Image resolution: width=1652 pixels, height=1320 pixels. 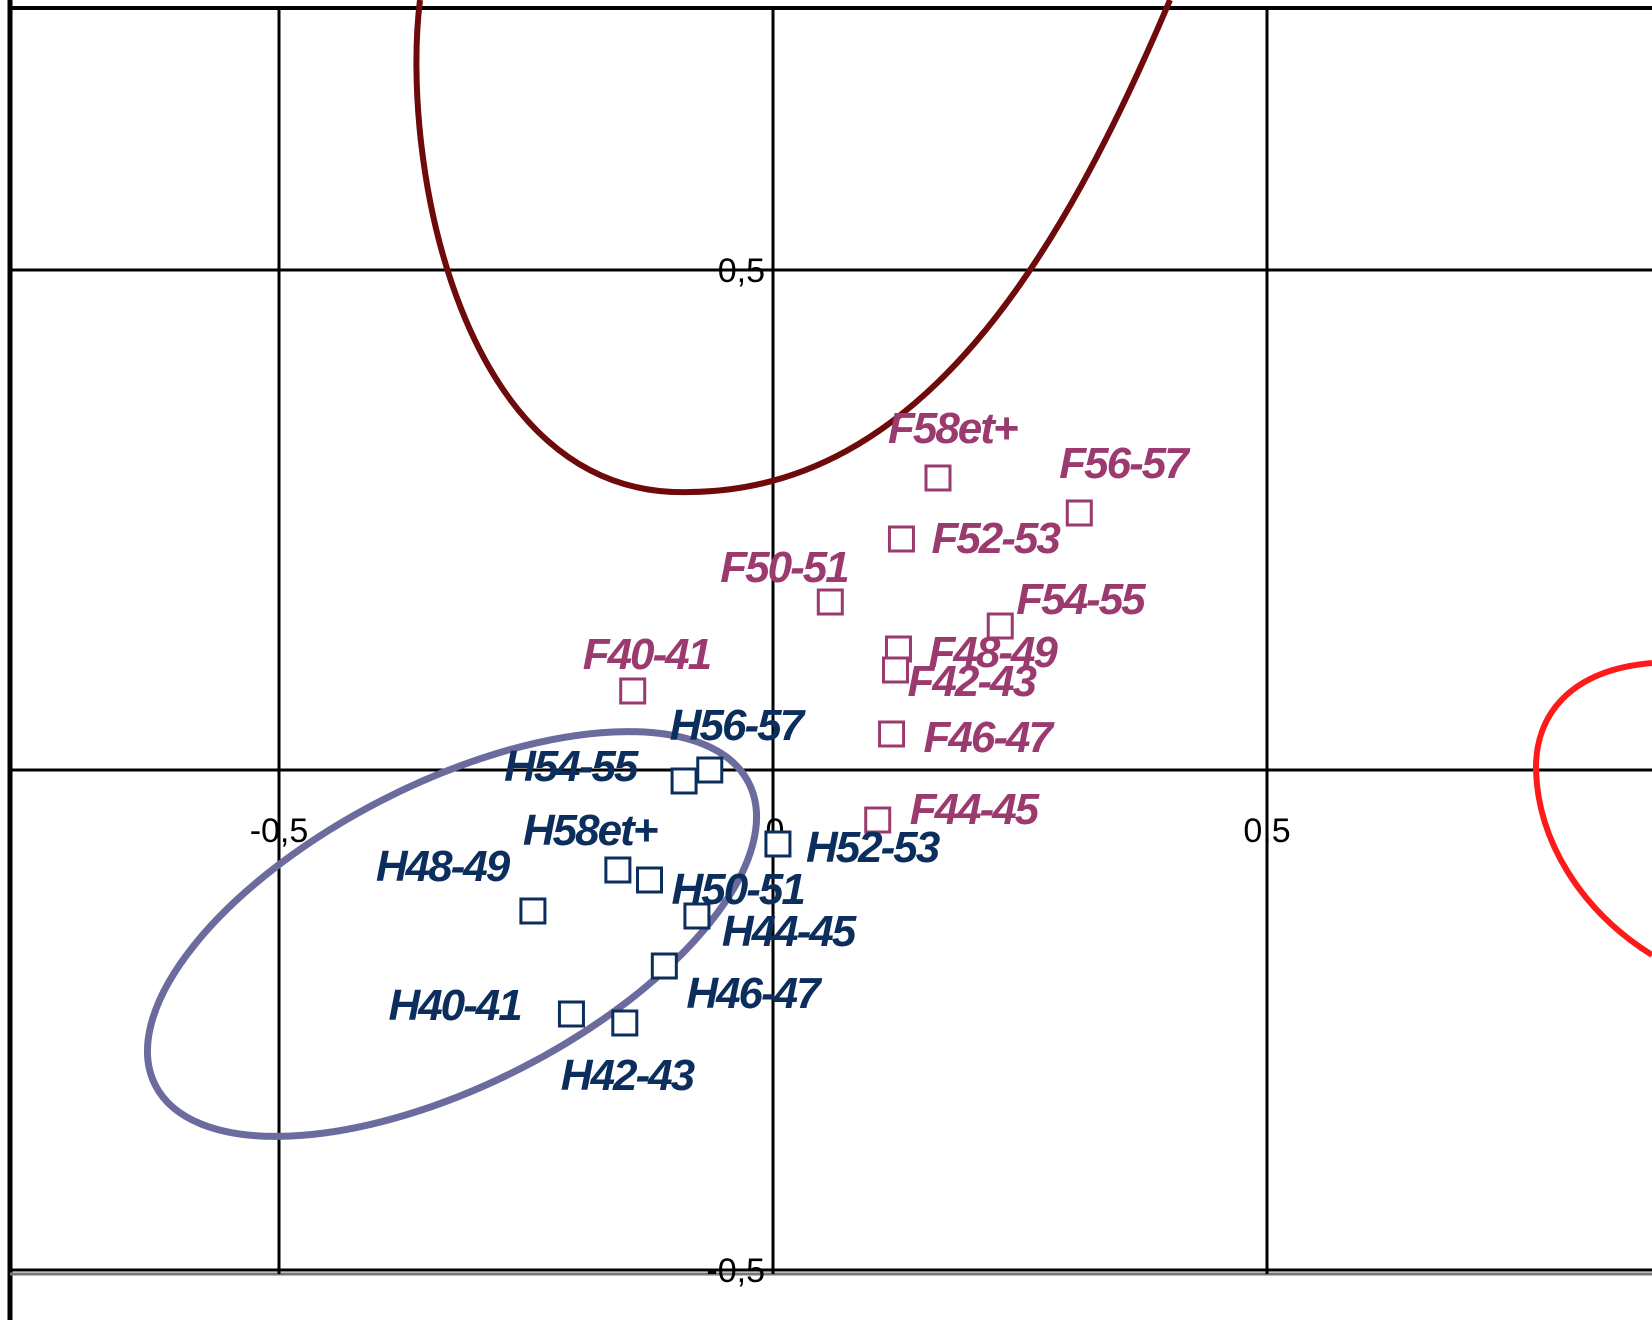 I want to click on data-point-label: F44-45, so click(x=975, y=809).